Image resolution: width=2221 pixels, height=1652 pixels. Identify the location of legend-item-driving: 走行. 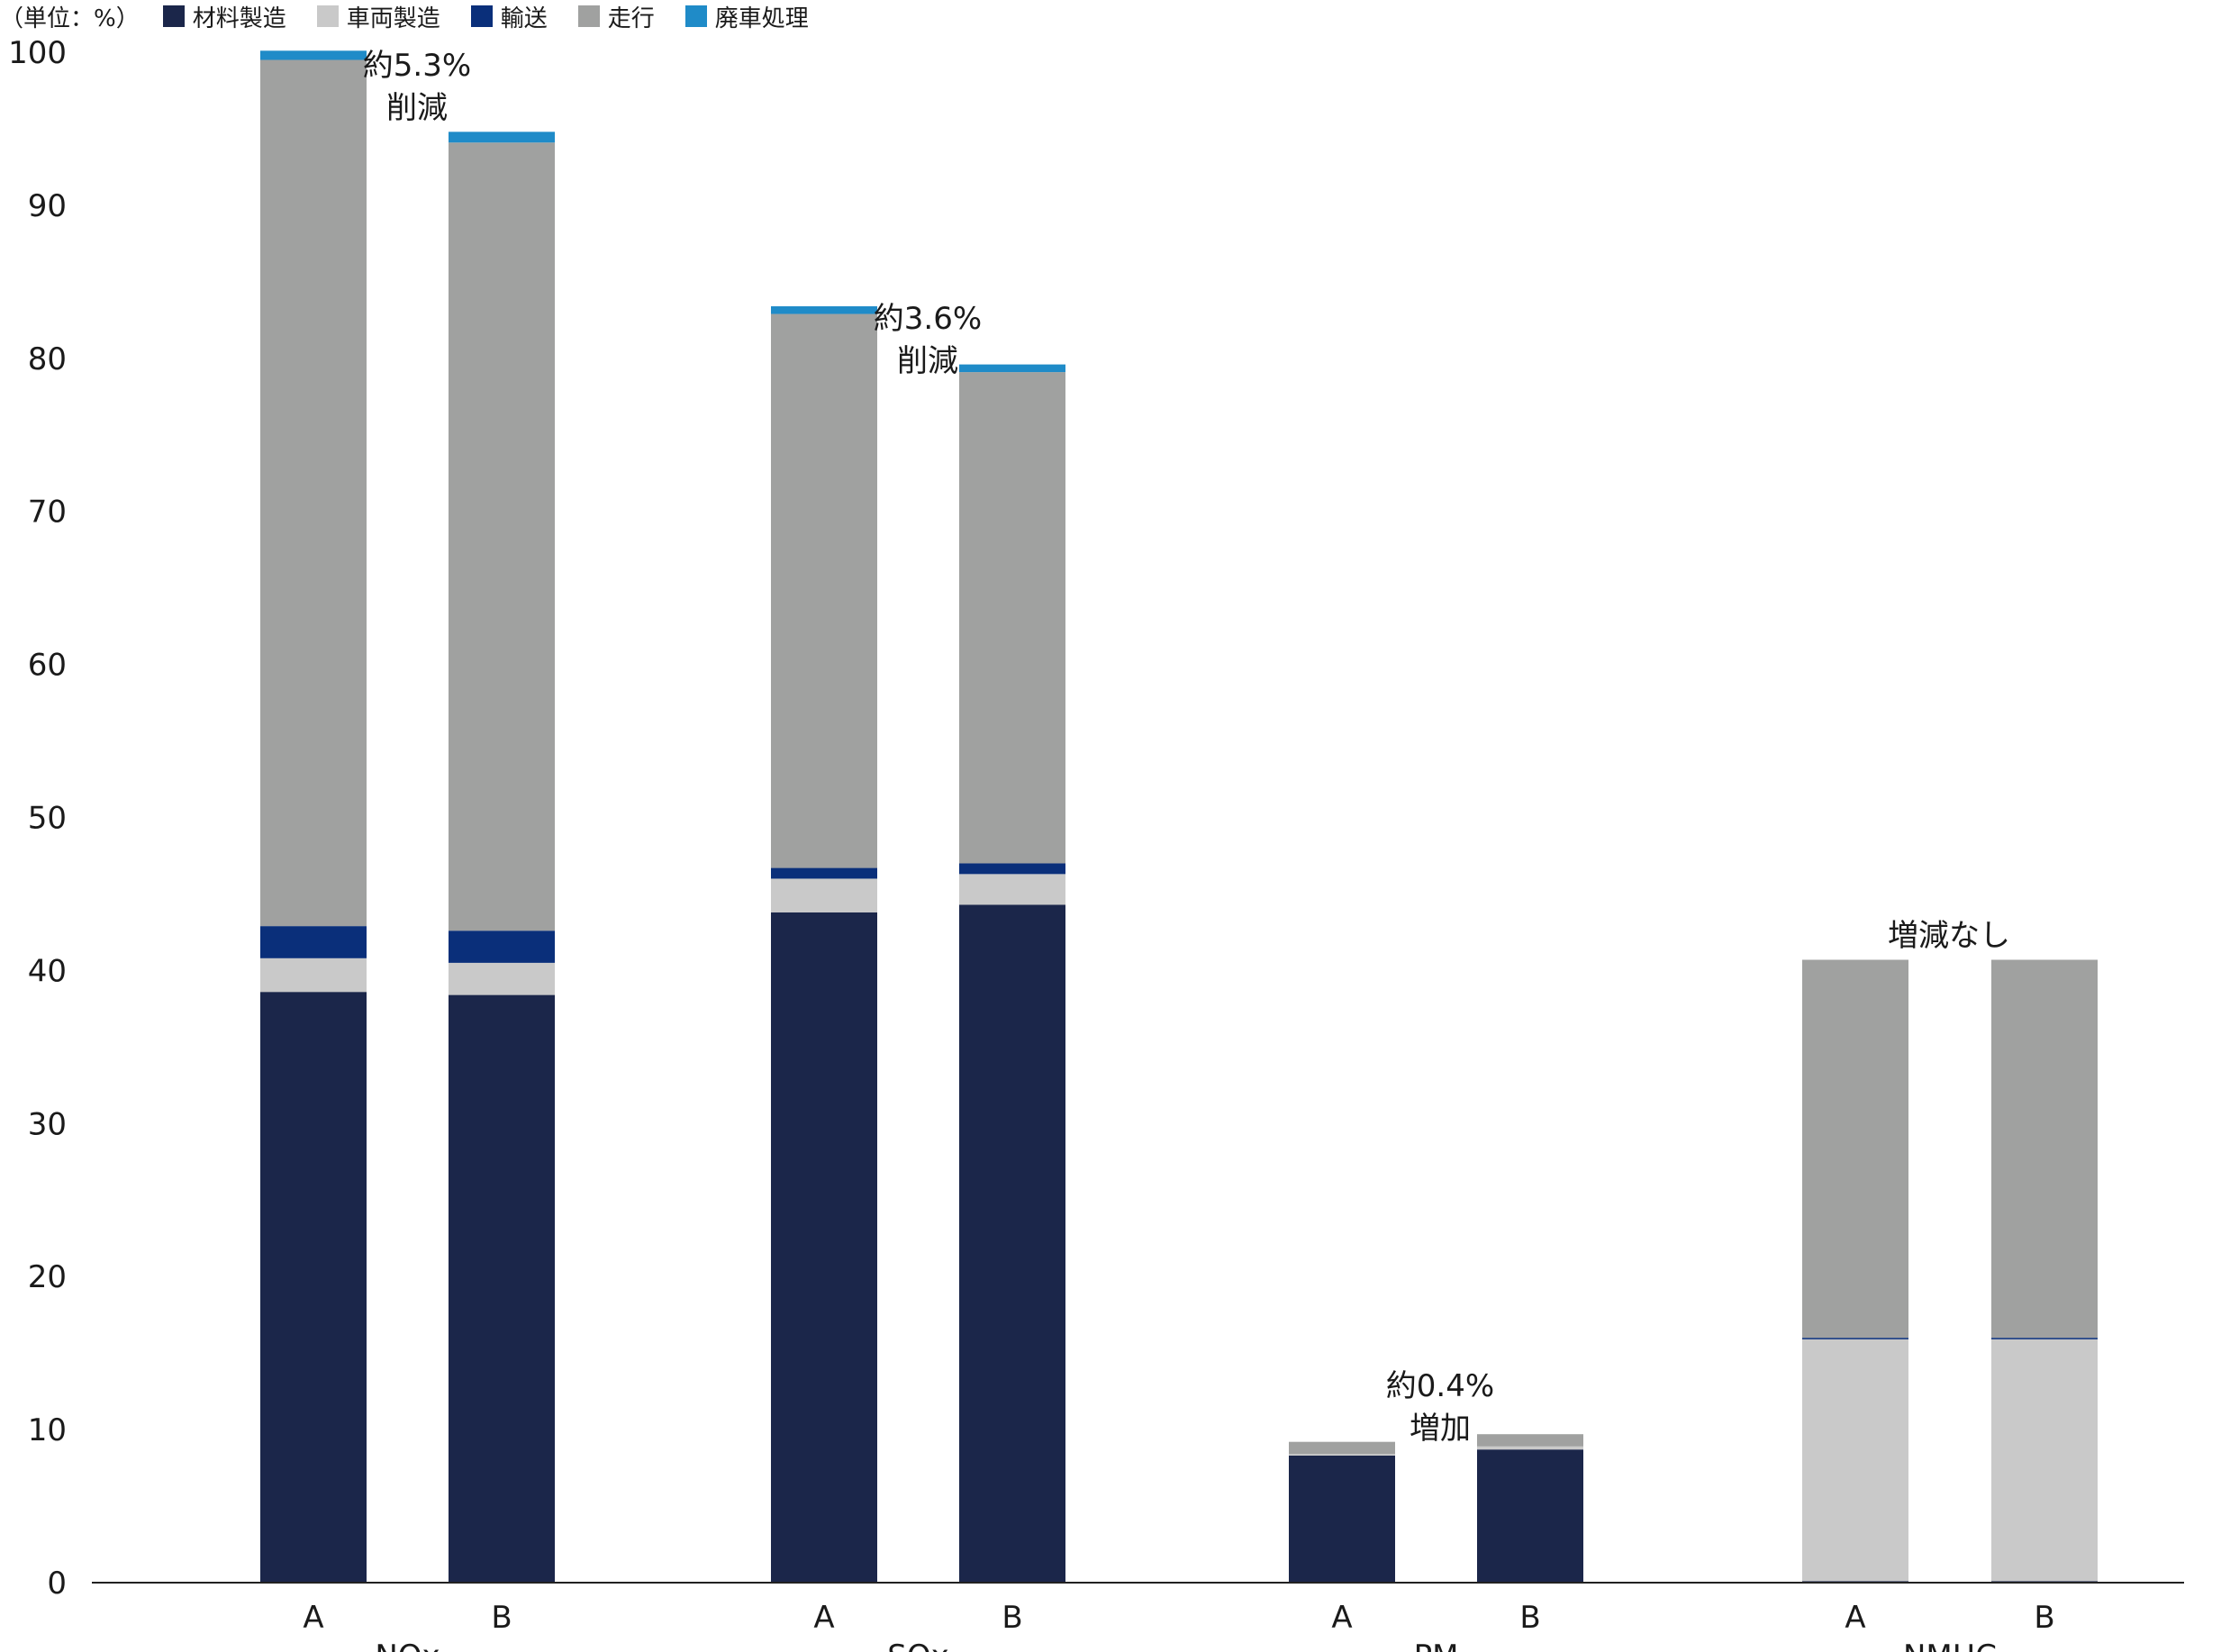
(616, 16).